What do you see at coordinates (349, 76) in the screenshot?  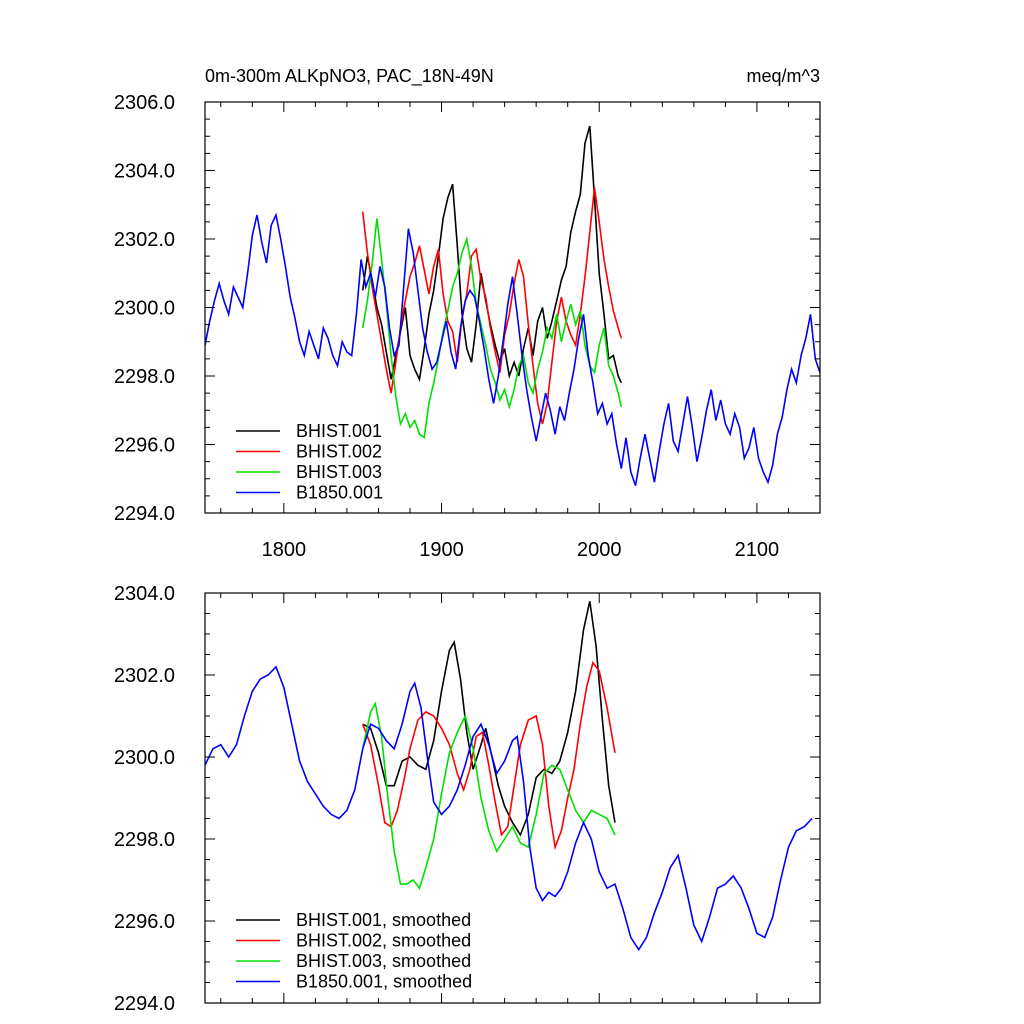 I see `top-chart-title: 0m-300m ALKpNO3, PAC_18N-49N` at bounding box center [349, 76].